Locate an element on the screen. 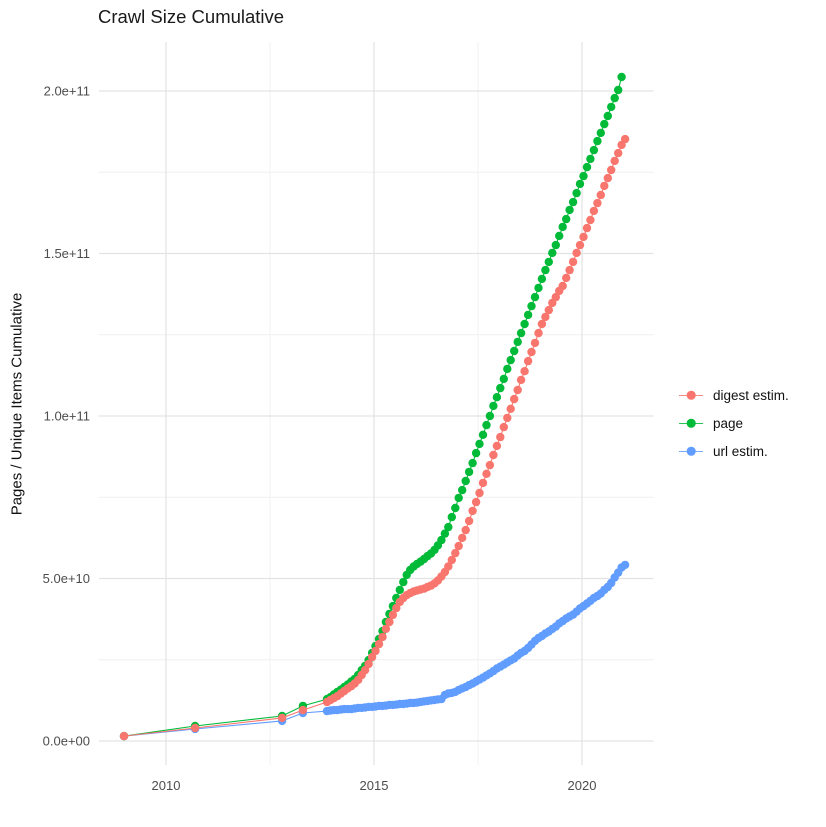  legend-item-page: page is located at coordinates (733, 423).